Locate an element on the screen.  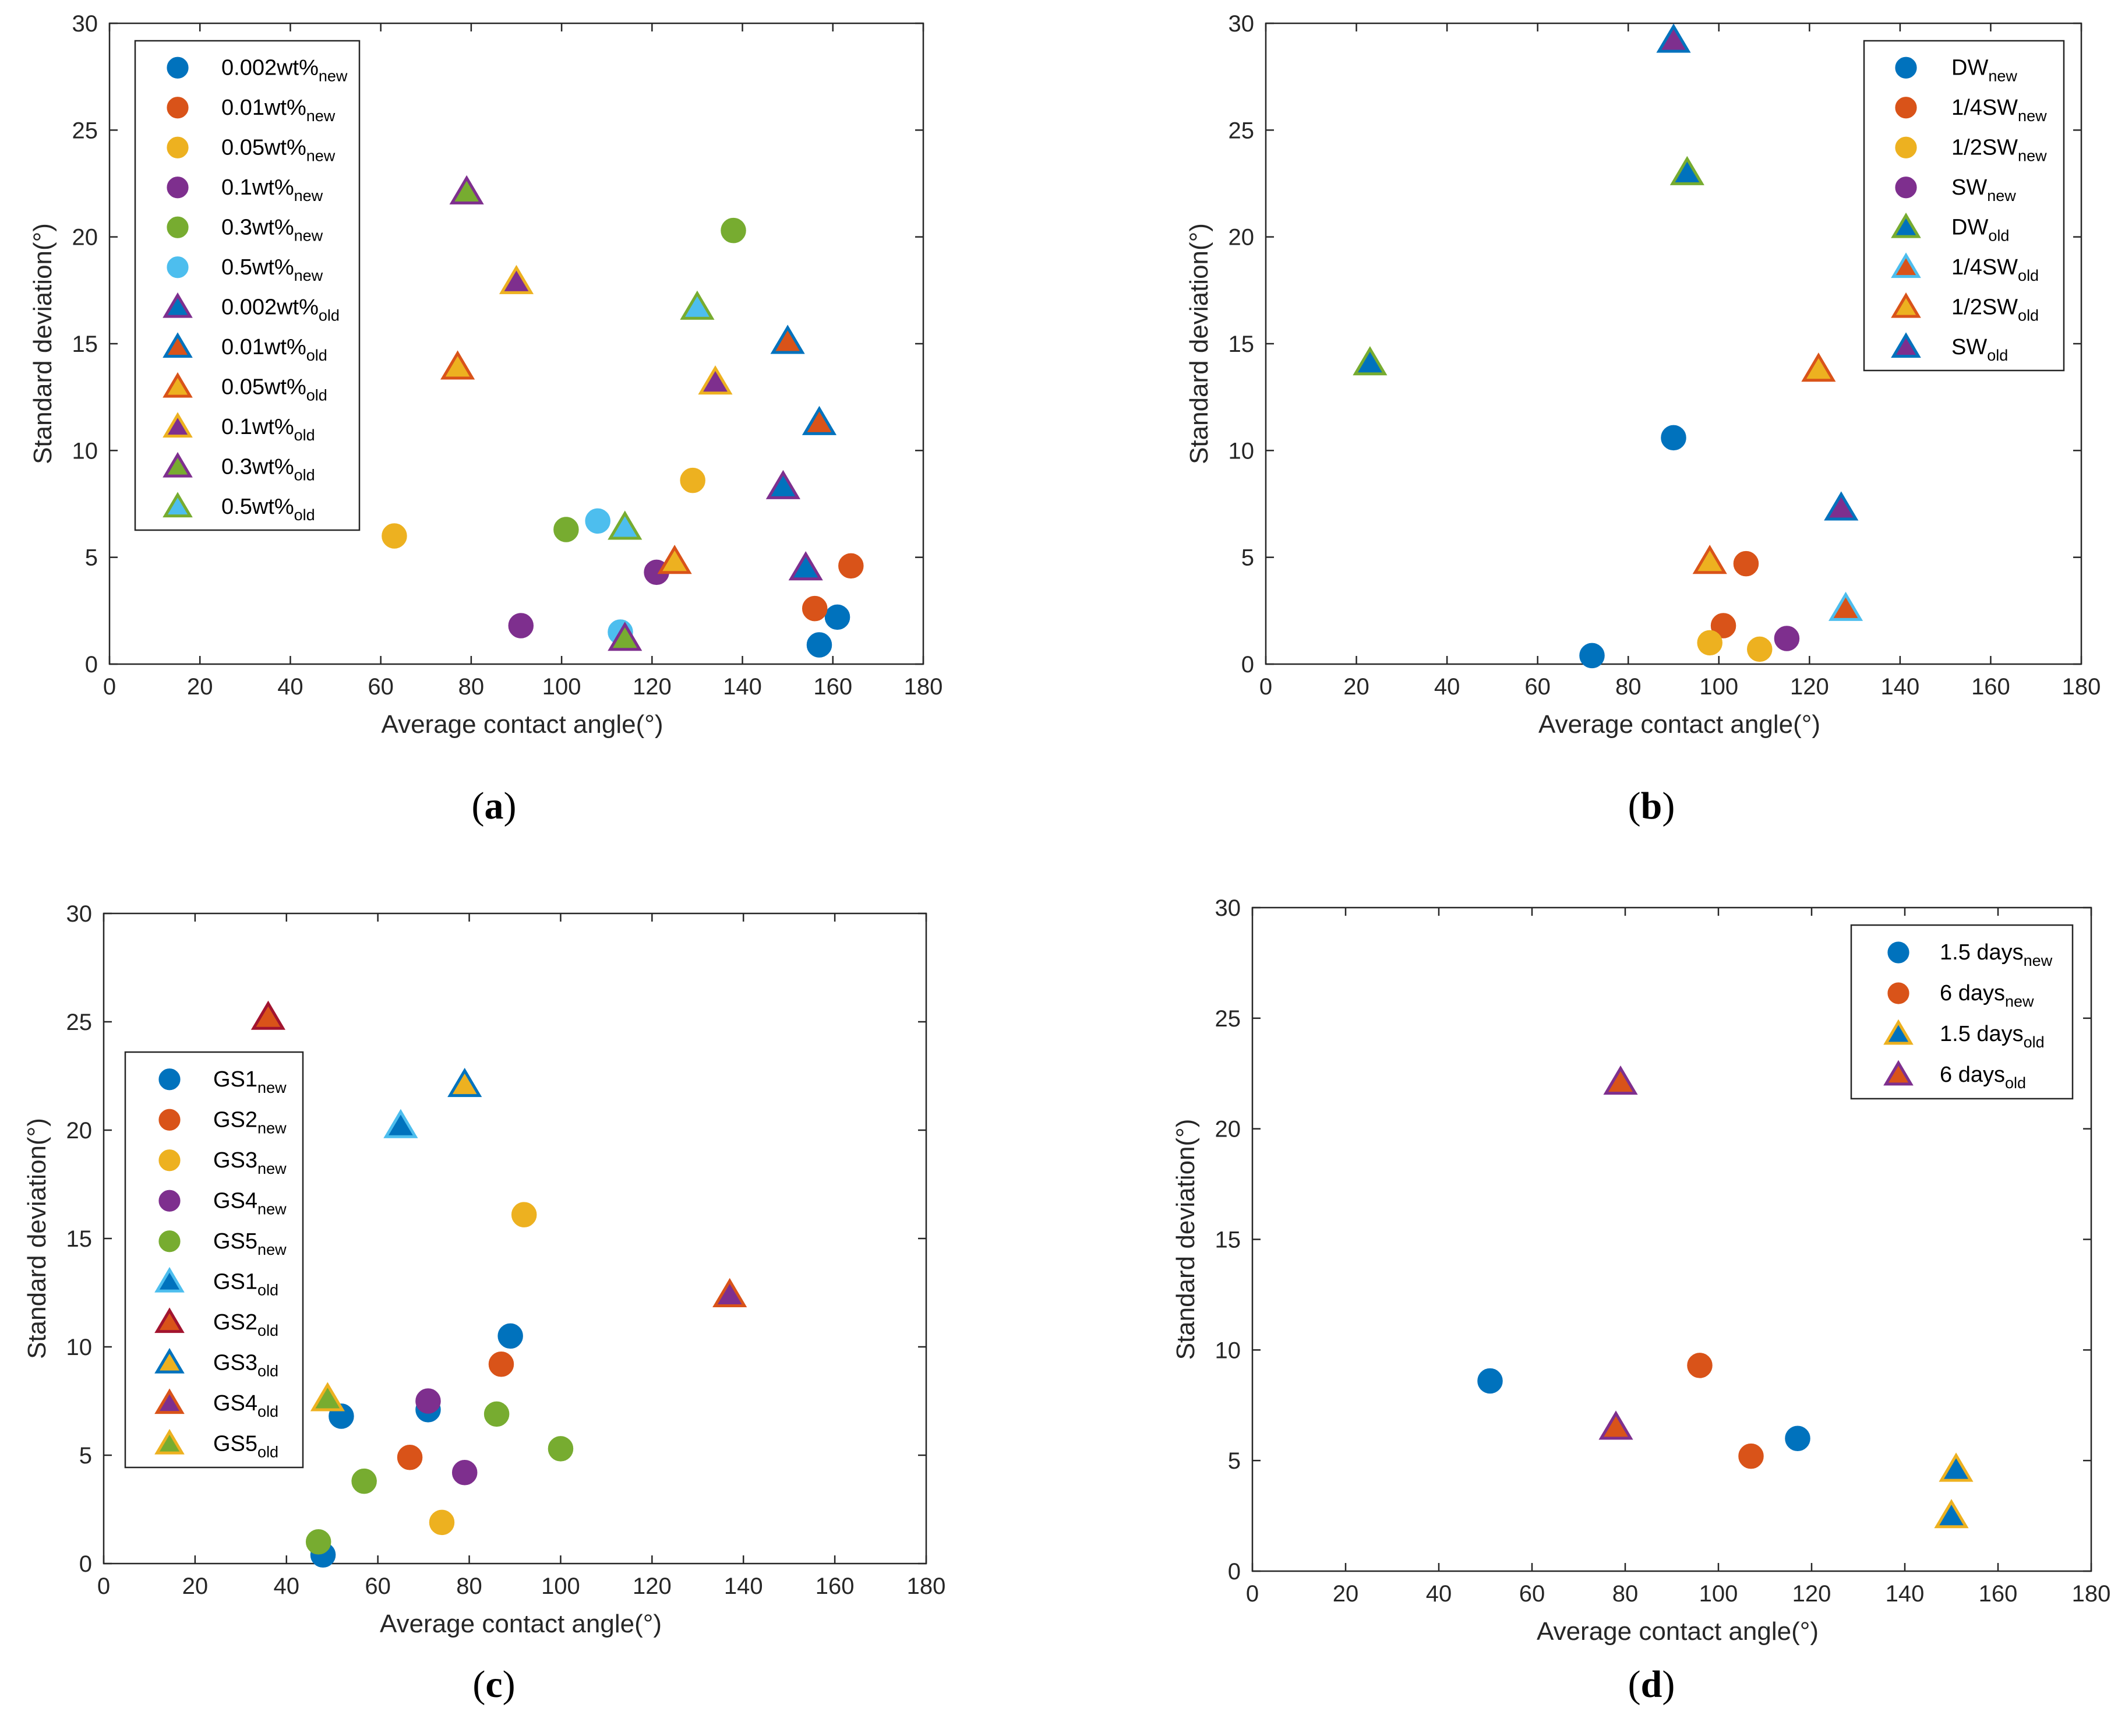
legend-label: GS2old is located at coordinates (245, 1324).